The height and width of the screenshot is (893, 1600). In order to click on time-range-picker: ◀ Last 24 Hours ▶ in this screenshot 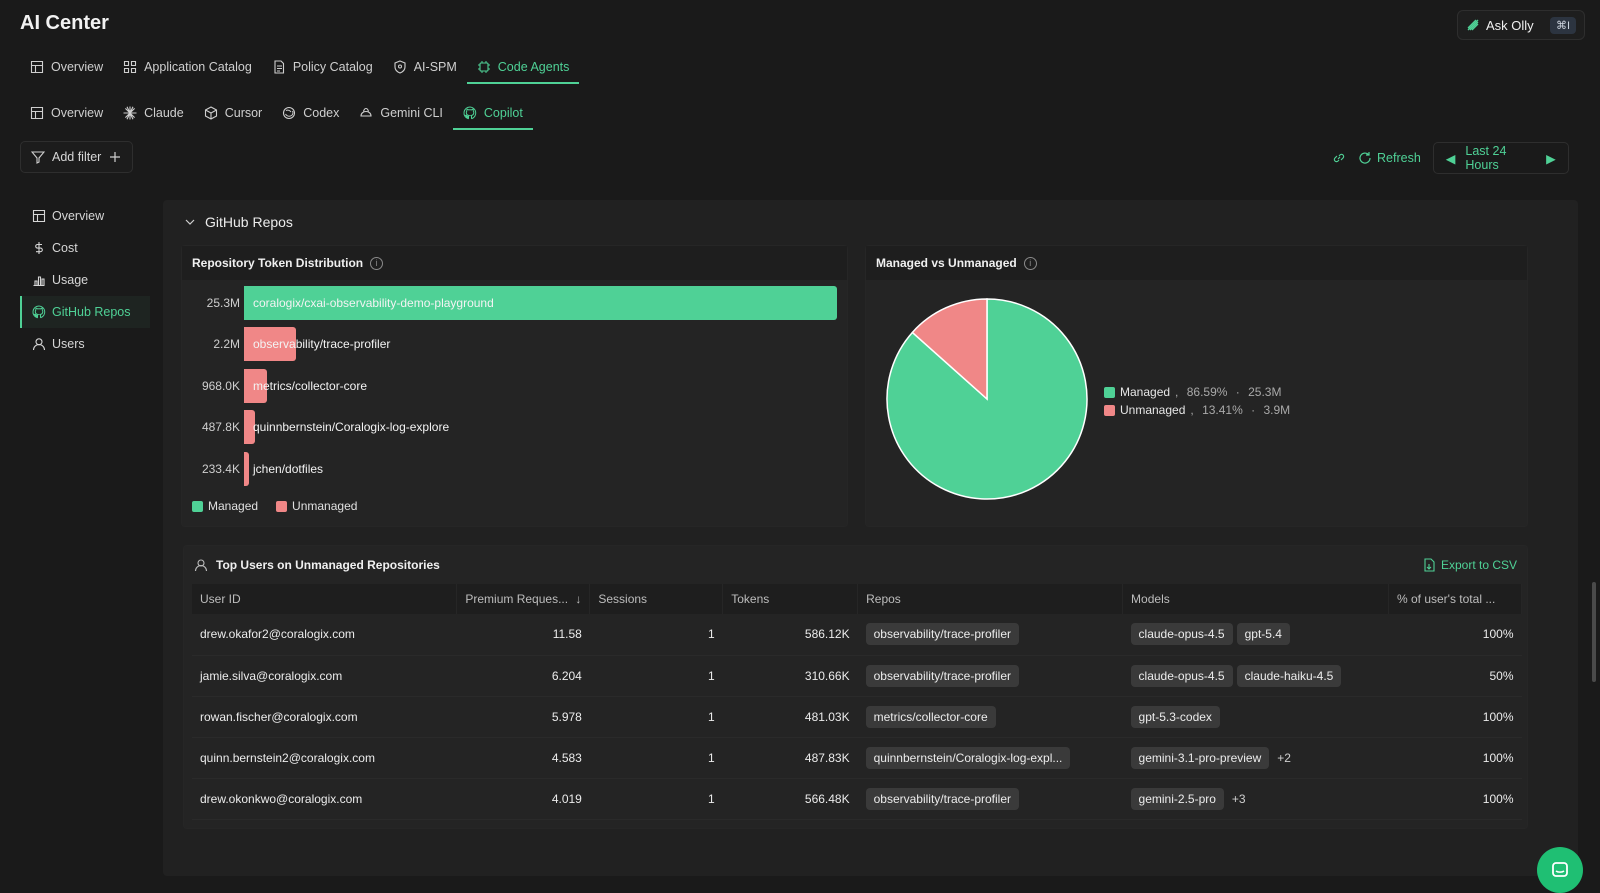, I will do `click(1500, 158)`.